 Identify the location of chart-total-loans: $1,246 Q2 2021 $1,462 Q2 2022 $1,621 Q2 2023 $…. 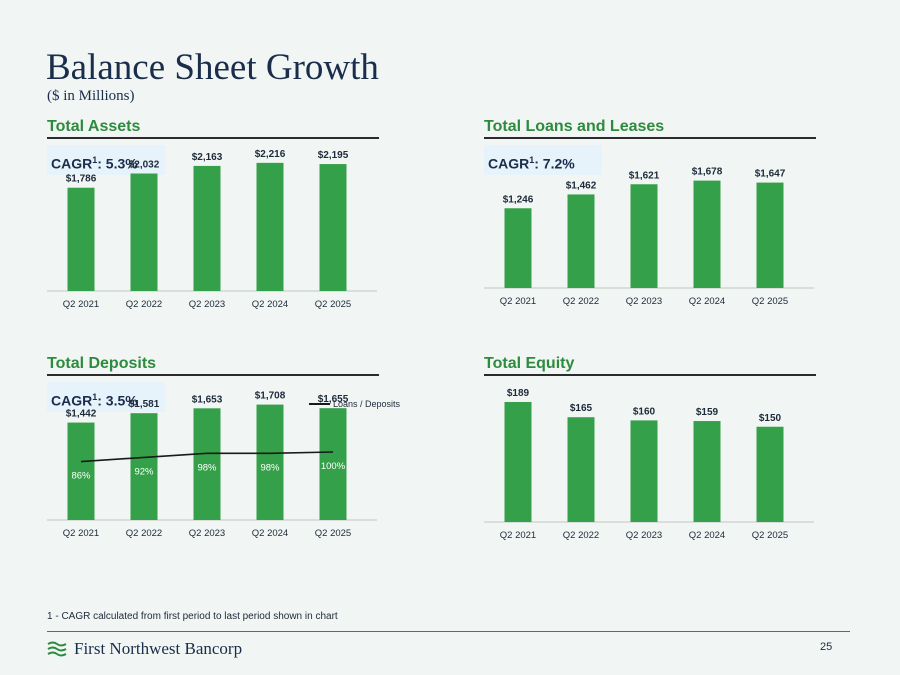
(649, 237).